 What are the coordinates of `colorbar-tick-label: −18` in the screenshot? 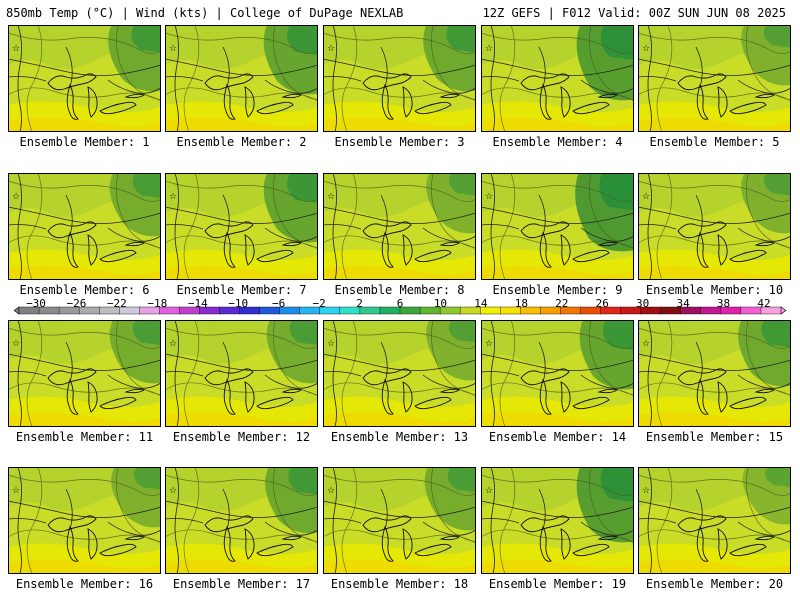 It's located at (157, 303).